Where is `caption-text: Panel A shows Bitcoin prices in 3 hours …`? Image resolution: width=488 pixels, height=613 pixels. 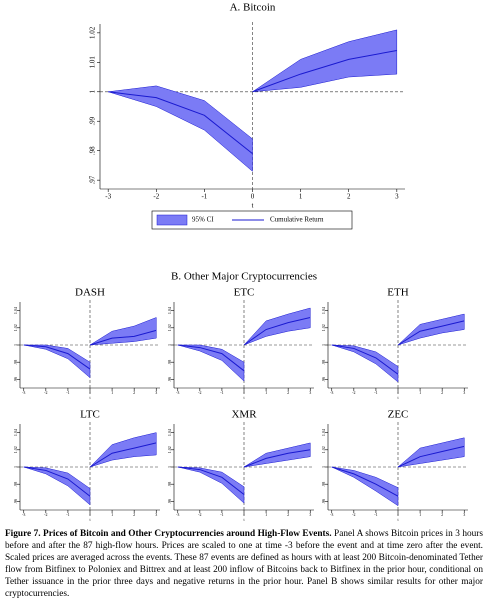 caption-text: Panel A shows Bitcoin prices in 3 hours … is located at coordinates (244, 564).